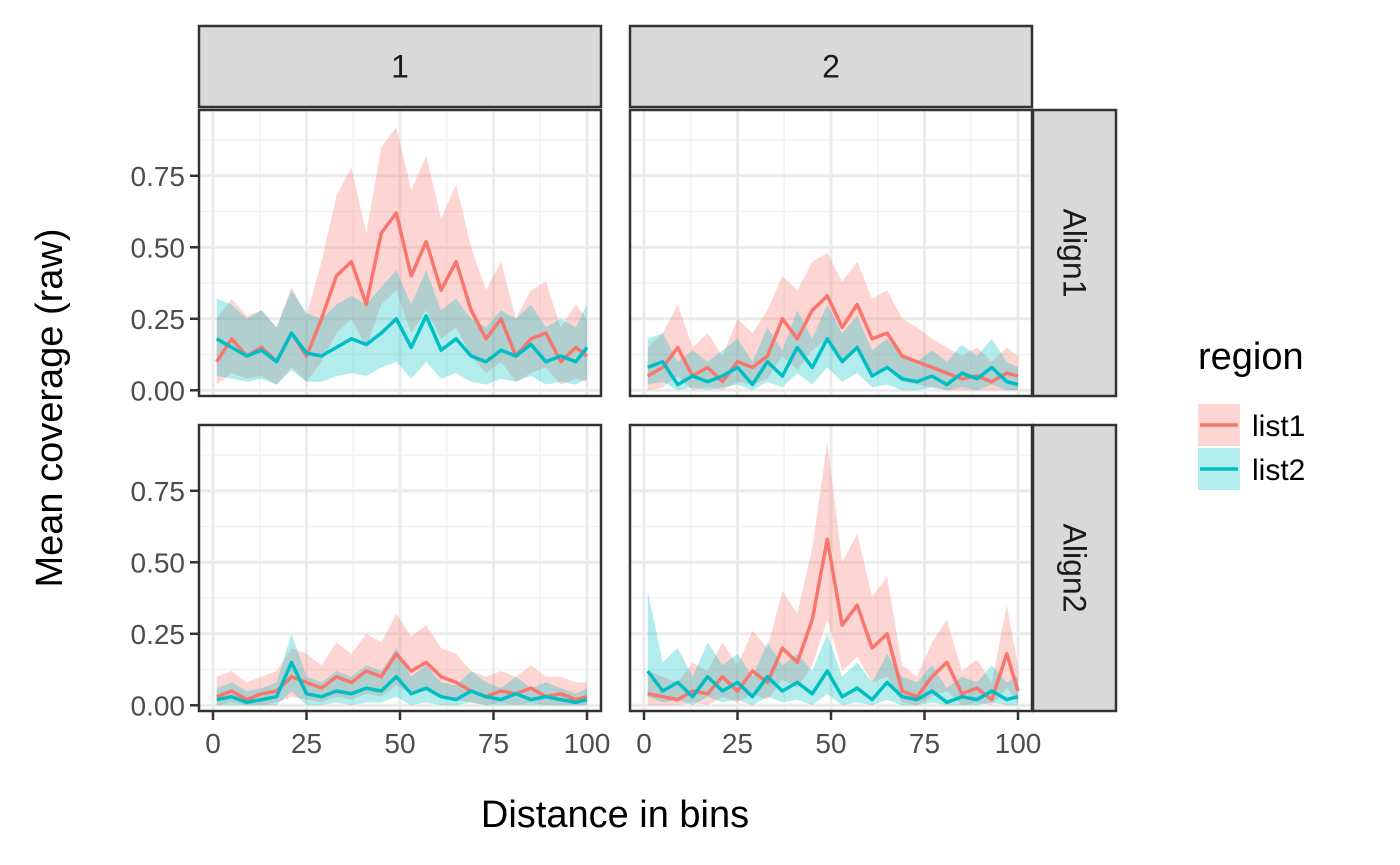 Image resolution: width=1400 pixels, height=865 pixels. What do you see at coordinates (50, 407) in the screenshot?
I see `y-axis-title: Mean coverage (raw)` at bounding box center [50, 407].